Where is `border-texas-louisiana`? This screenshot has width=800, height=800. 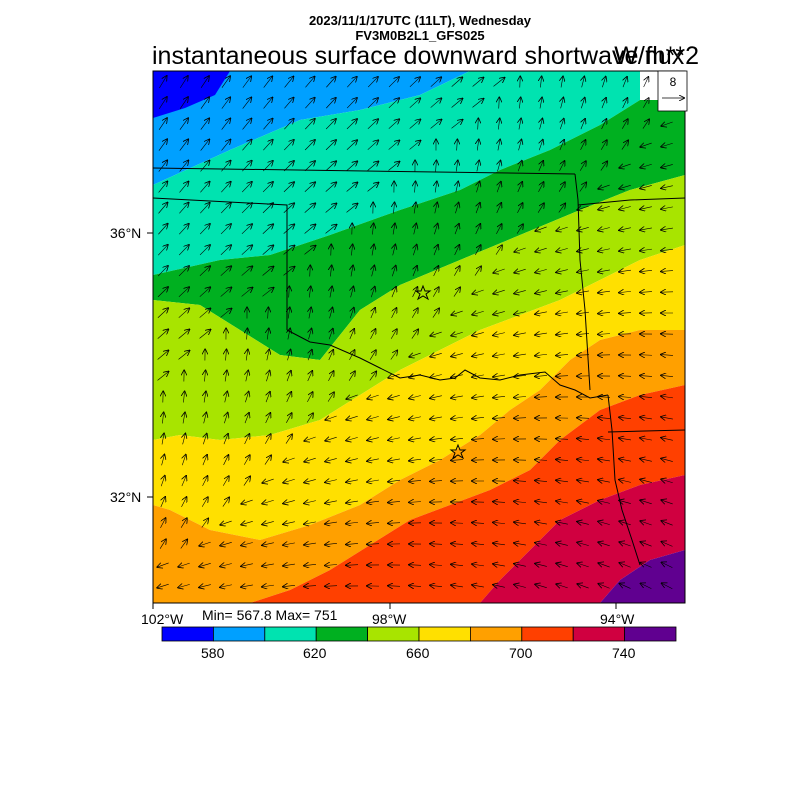 border-texas-louisiana is located at coordinates (624, 480).